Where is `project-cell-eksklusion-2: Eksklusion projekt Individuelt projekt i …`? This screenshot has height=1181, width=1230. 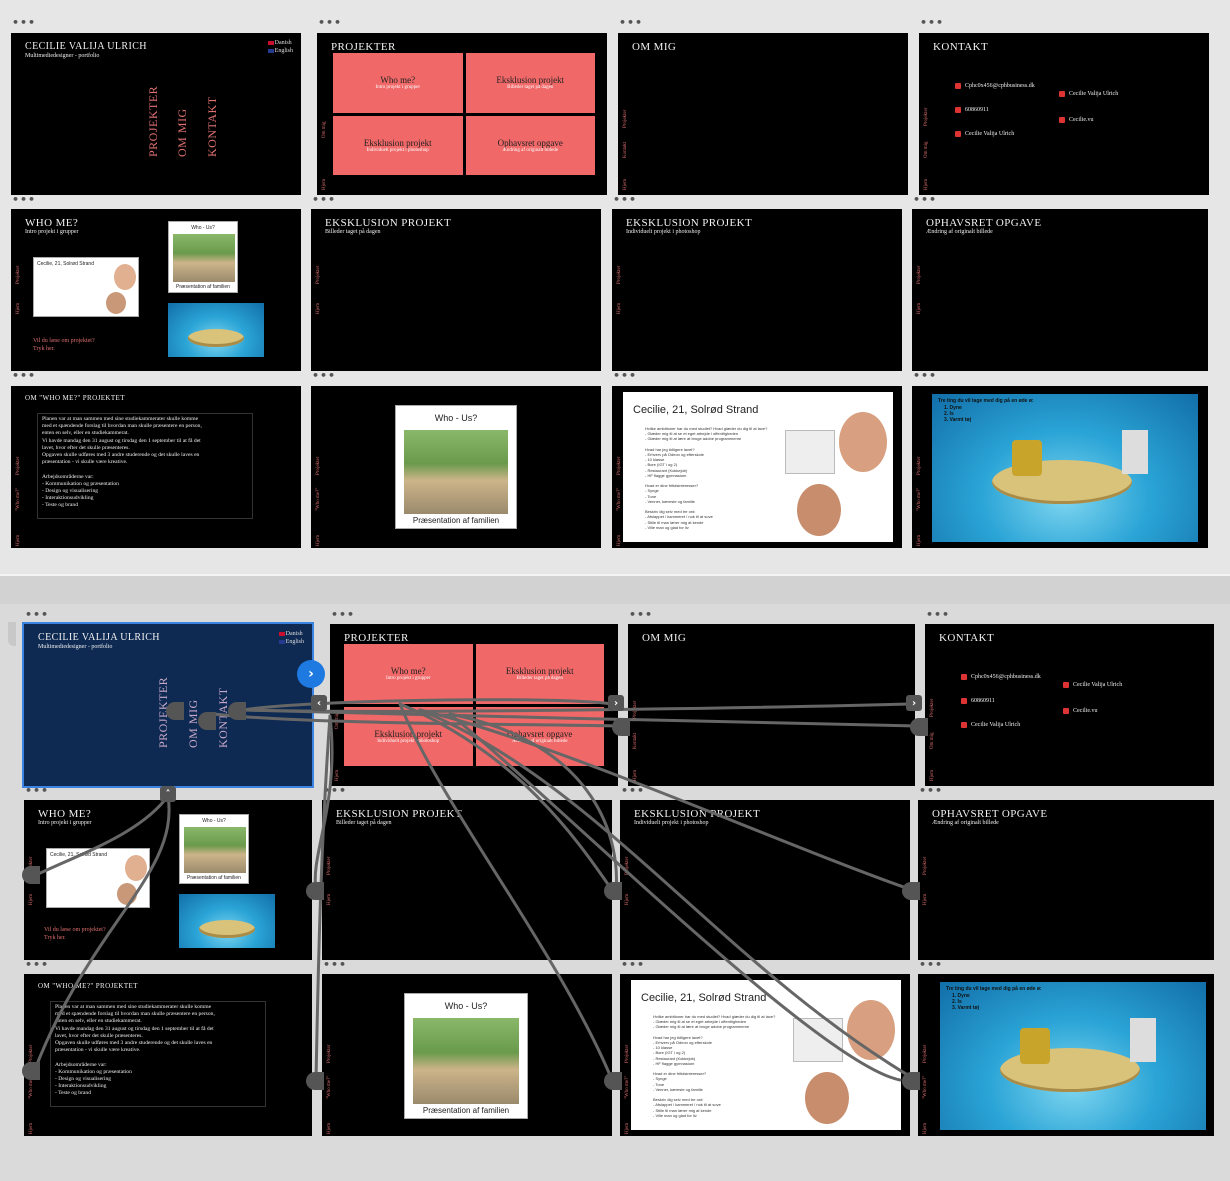 project-cell-eksklusion-2: Eksklusion projekt Individuelt projekt i … is located at coordinates (408, 736).